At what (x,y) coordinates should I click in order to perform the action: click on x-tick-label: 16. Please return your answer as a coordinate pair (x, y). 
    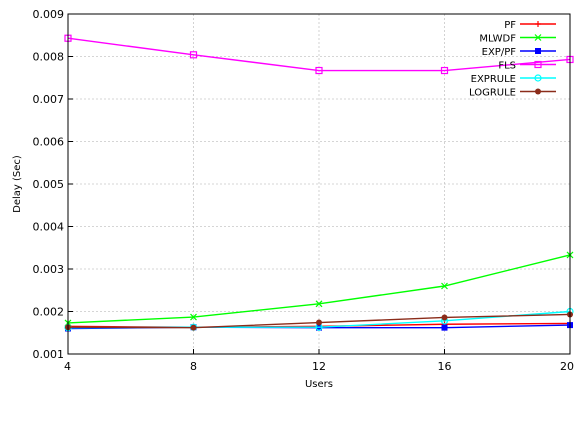
    Looking at the image, I should click on (445, 366).